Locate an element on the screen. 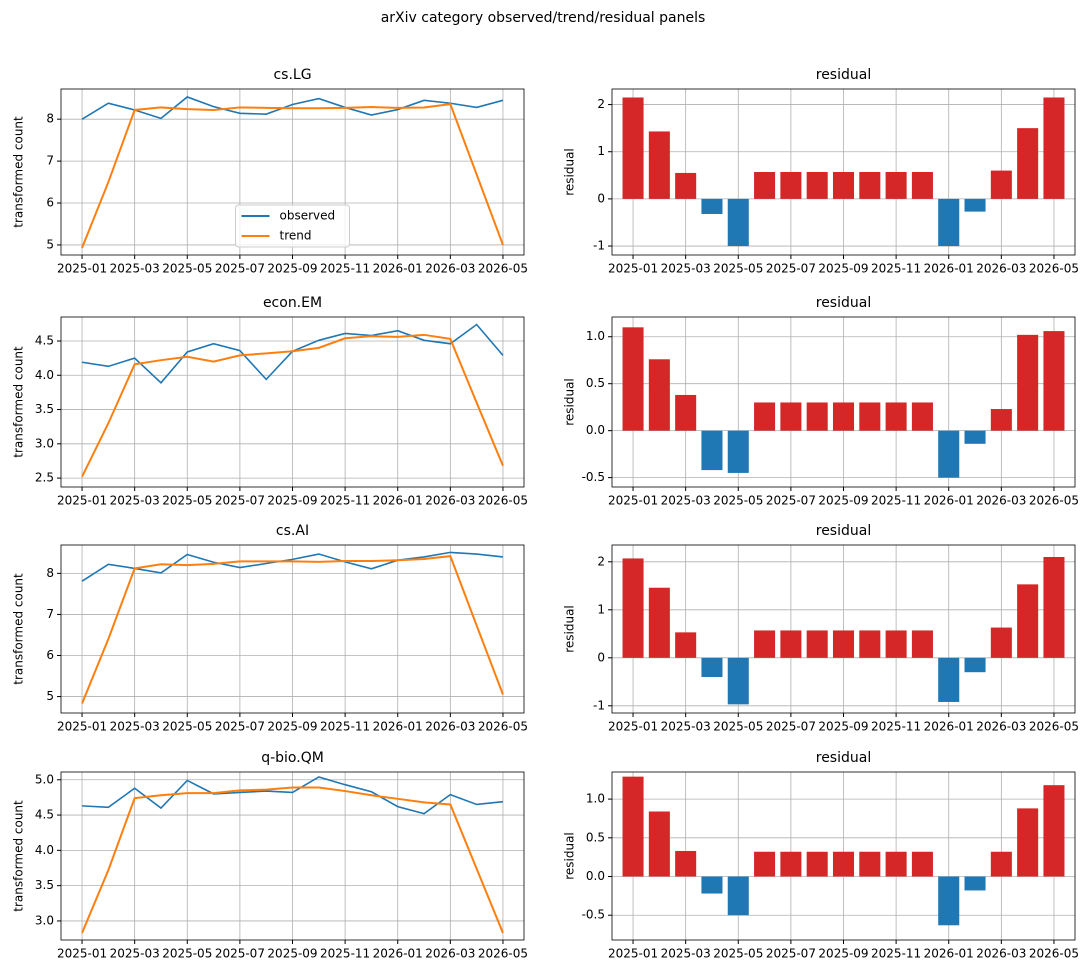 This screenshot has height=978, width=1085. y-axis-label: residual is located at coordinates (570, 629).